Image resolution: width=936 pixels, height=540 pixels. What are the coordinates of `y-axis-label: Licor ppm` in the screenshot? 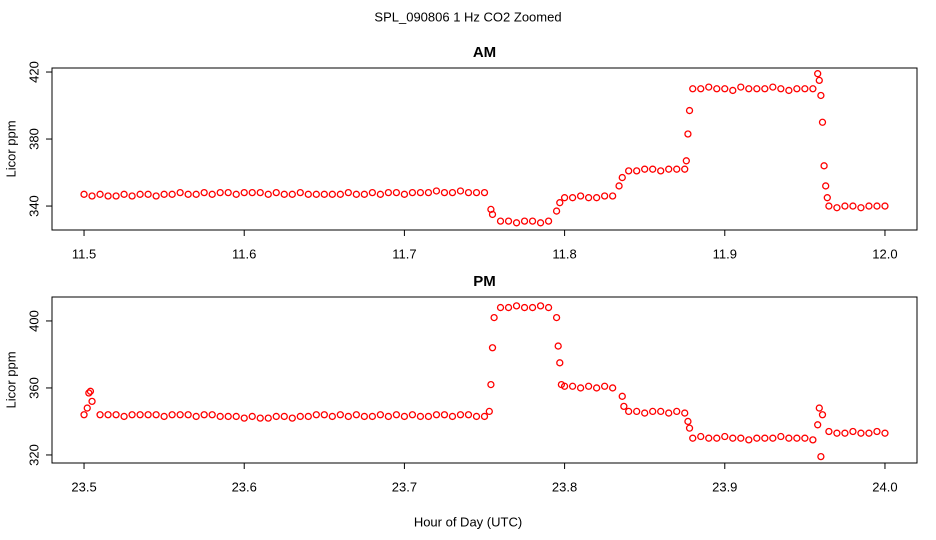 It's located at (10, 379).